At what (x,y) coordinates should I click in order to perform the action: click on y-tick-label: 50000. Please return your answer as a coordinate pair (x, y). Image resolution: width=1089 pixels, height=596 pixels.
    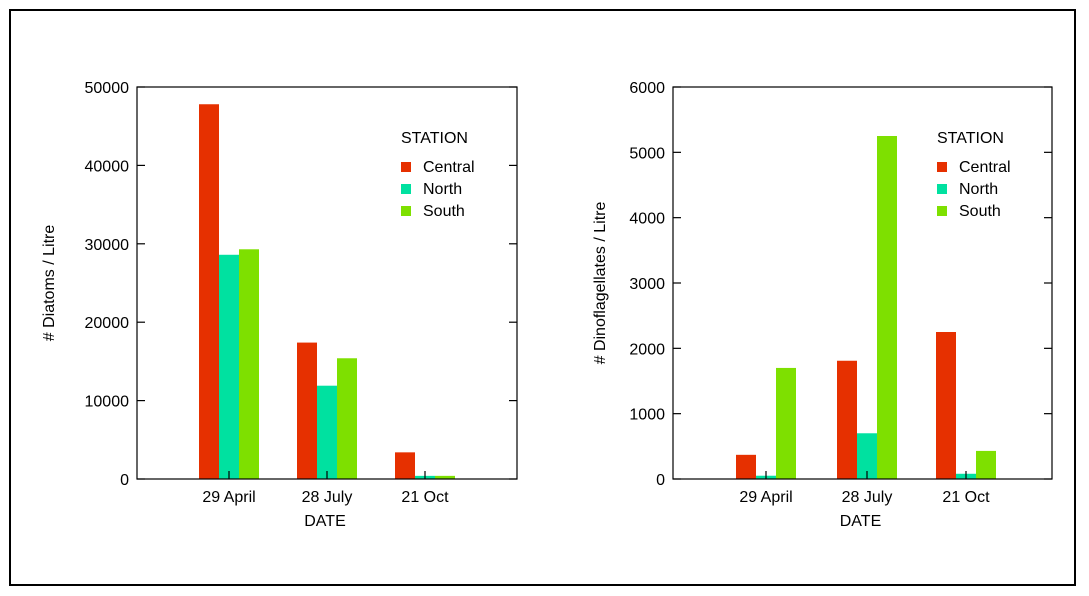
    Looking at the image, I should click on (107, 88).